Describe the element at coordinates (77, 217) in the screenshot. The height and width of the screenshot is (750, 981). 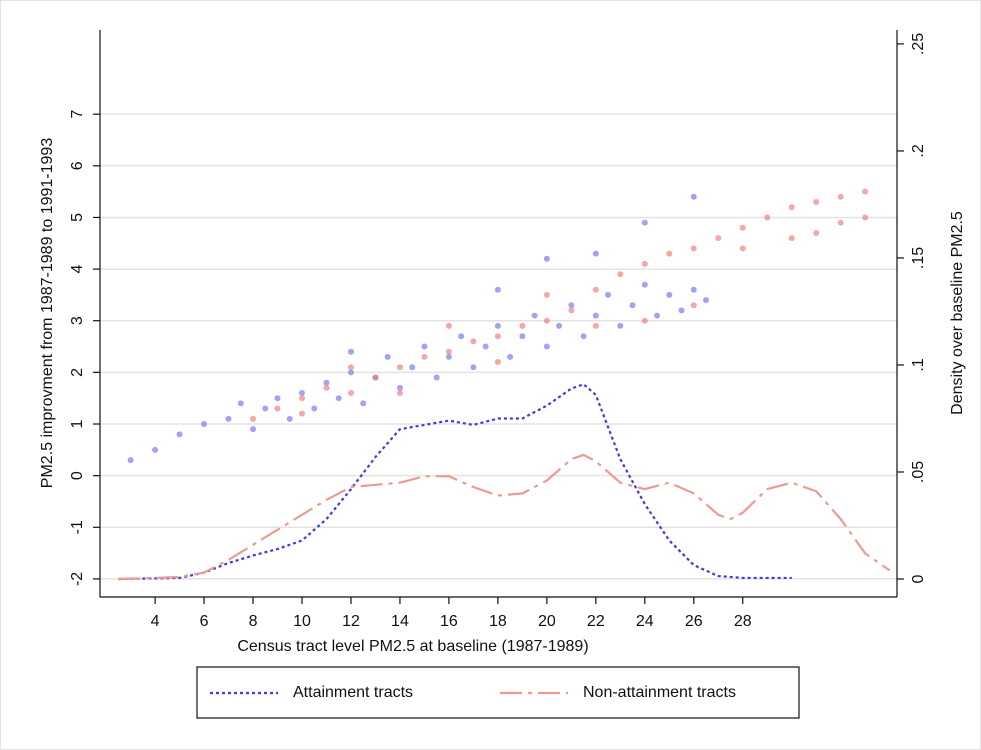
I see `y-tick-label: 5` at that location.